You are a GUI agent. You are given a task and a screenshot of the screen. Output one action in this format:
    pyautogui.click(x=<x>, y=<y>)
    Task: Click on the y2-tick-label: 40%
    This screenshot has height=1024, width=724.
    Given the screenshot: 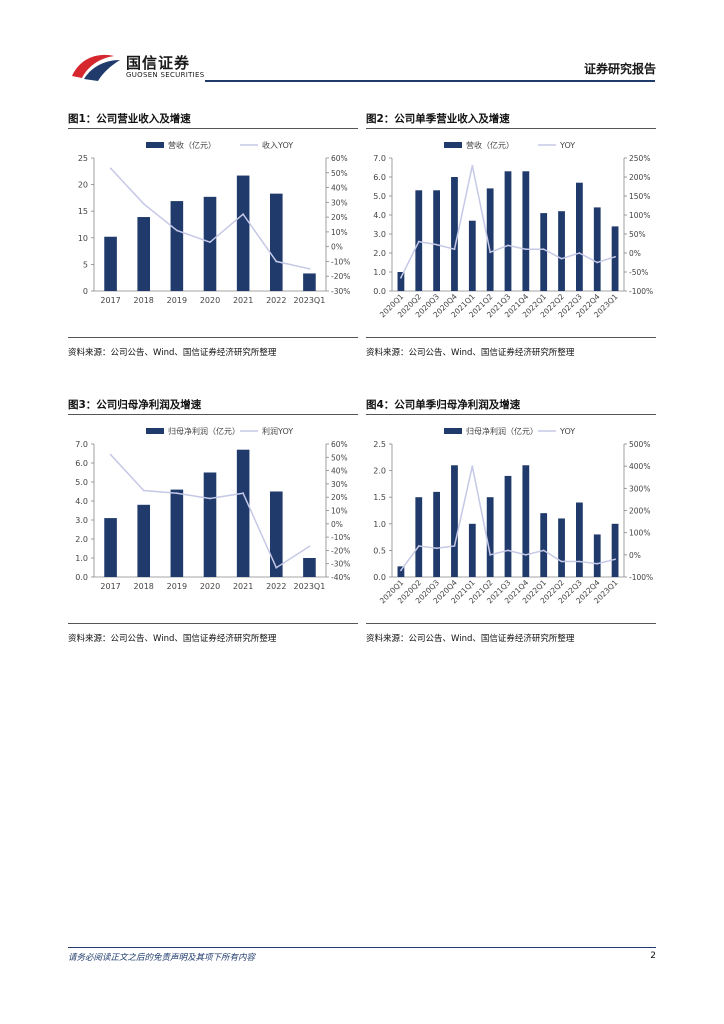 What is the action you would take?
    pyautogui.click(x=339, y=471)
    